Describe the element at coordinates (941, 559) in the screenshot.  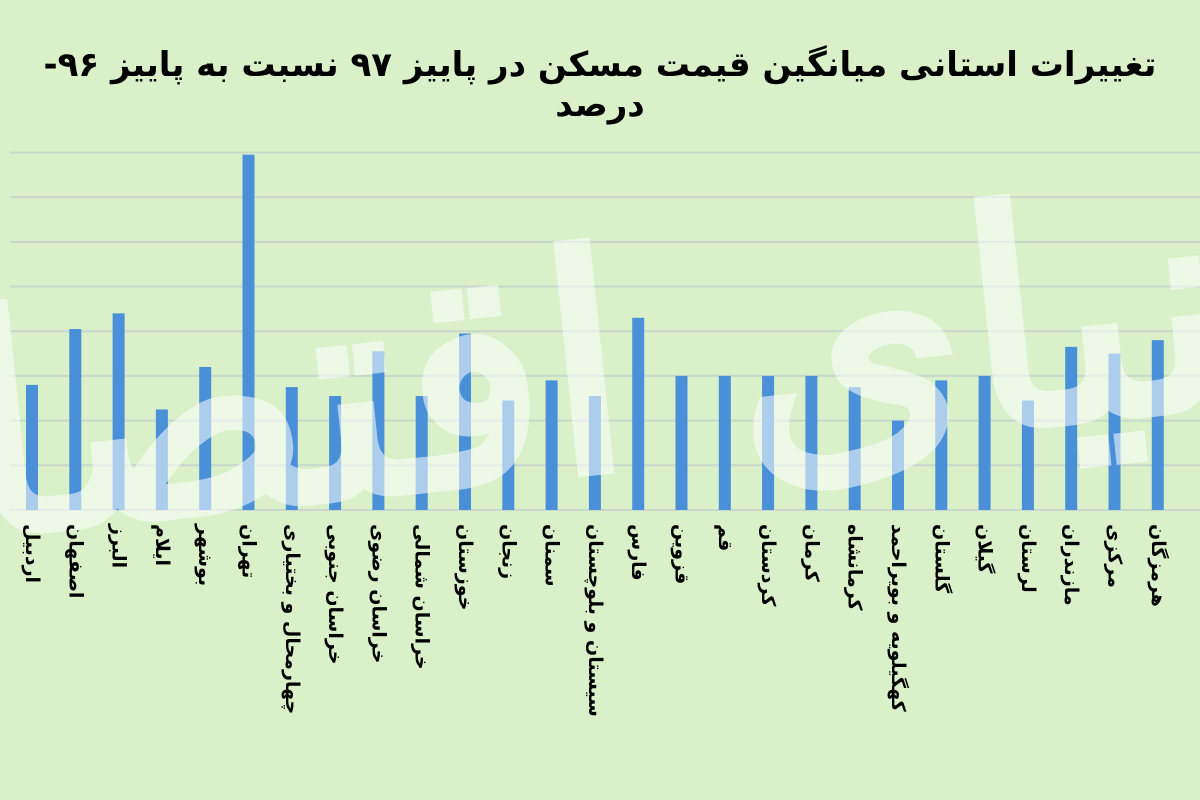
I see `category-label: گلستان` at that location.